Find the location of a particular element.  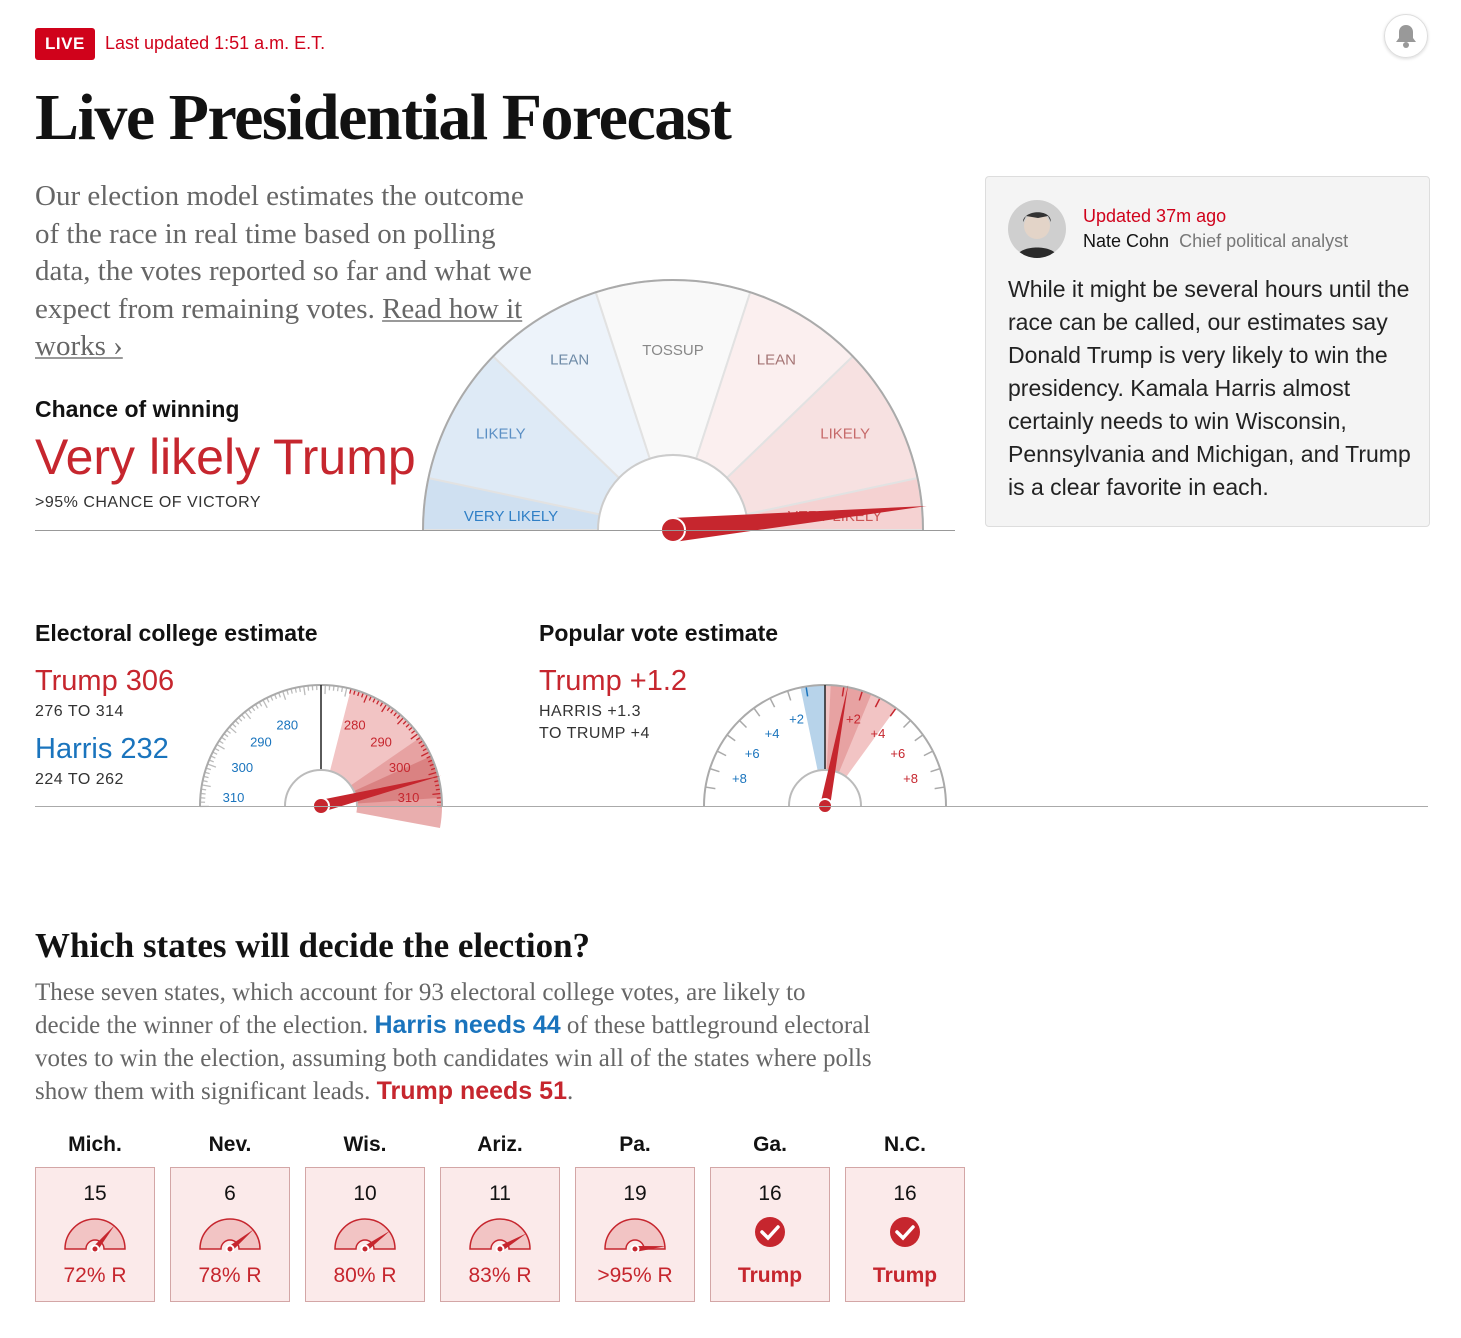

state-card: Mich. 15 72% R is located at coordinates (95, 1217).